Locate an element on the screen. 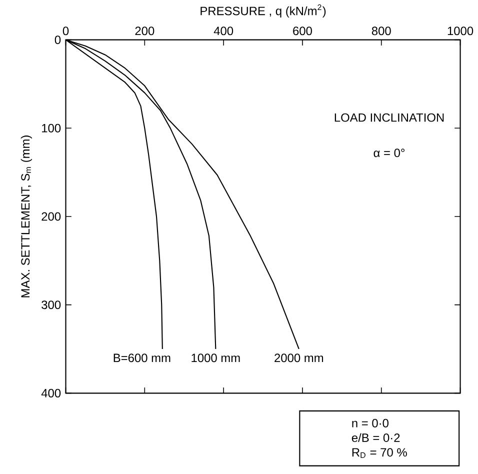  y-axis-title: MAX. SETTLEMENT, S$_{m}$ (mm) is located at coordinates (26, 216).